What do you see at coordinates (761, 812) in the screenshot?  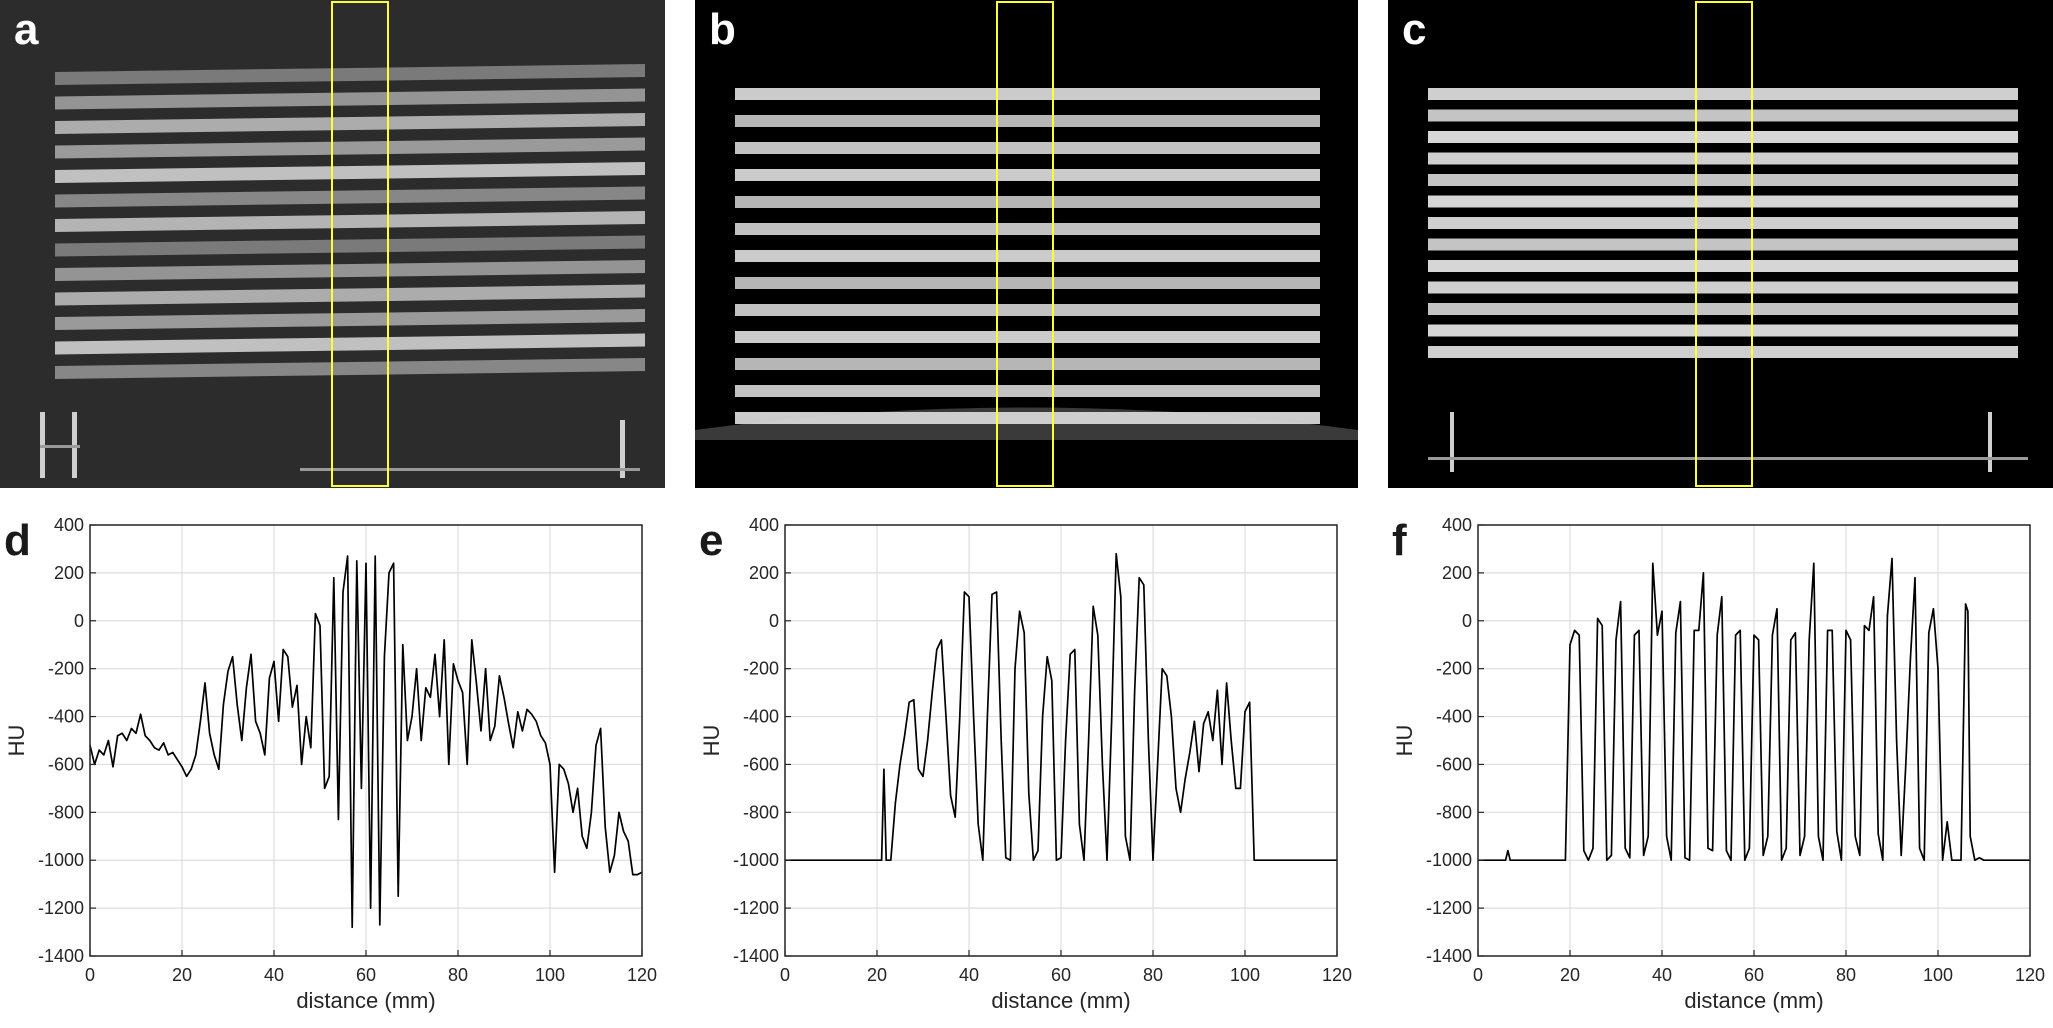 I see `y-tick-label: -800` at bounding box center [761, 812].